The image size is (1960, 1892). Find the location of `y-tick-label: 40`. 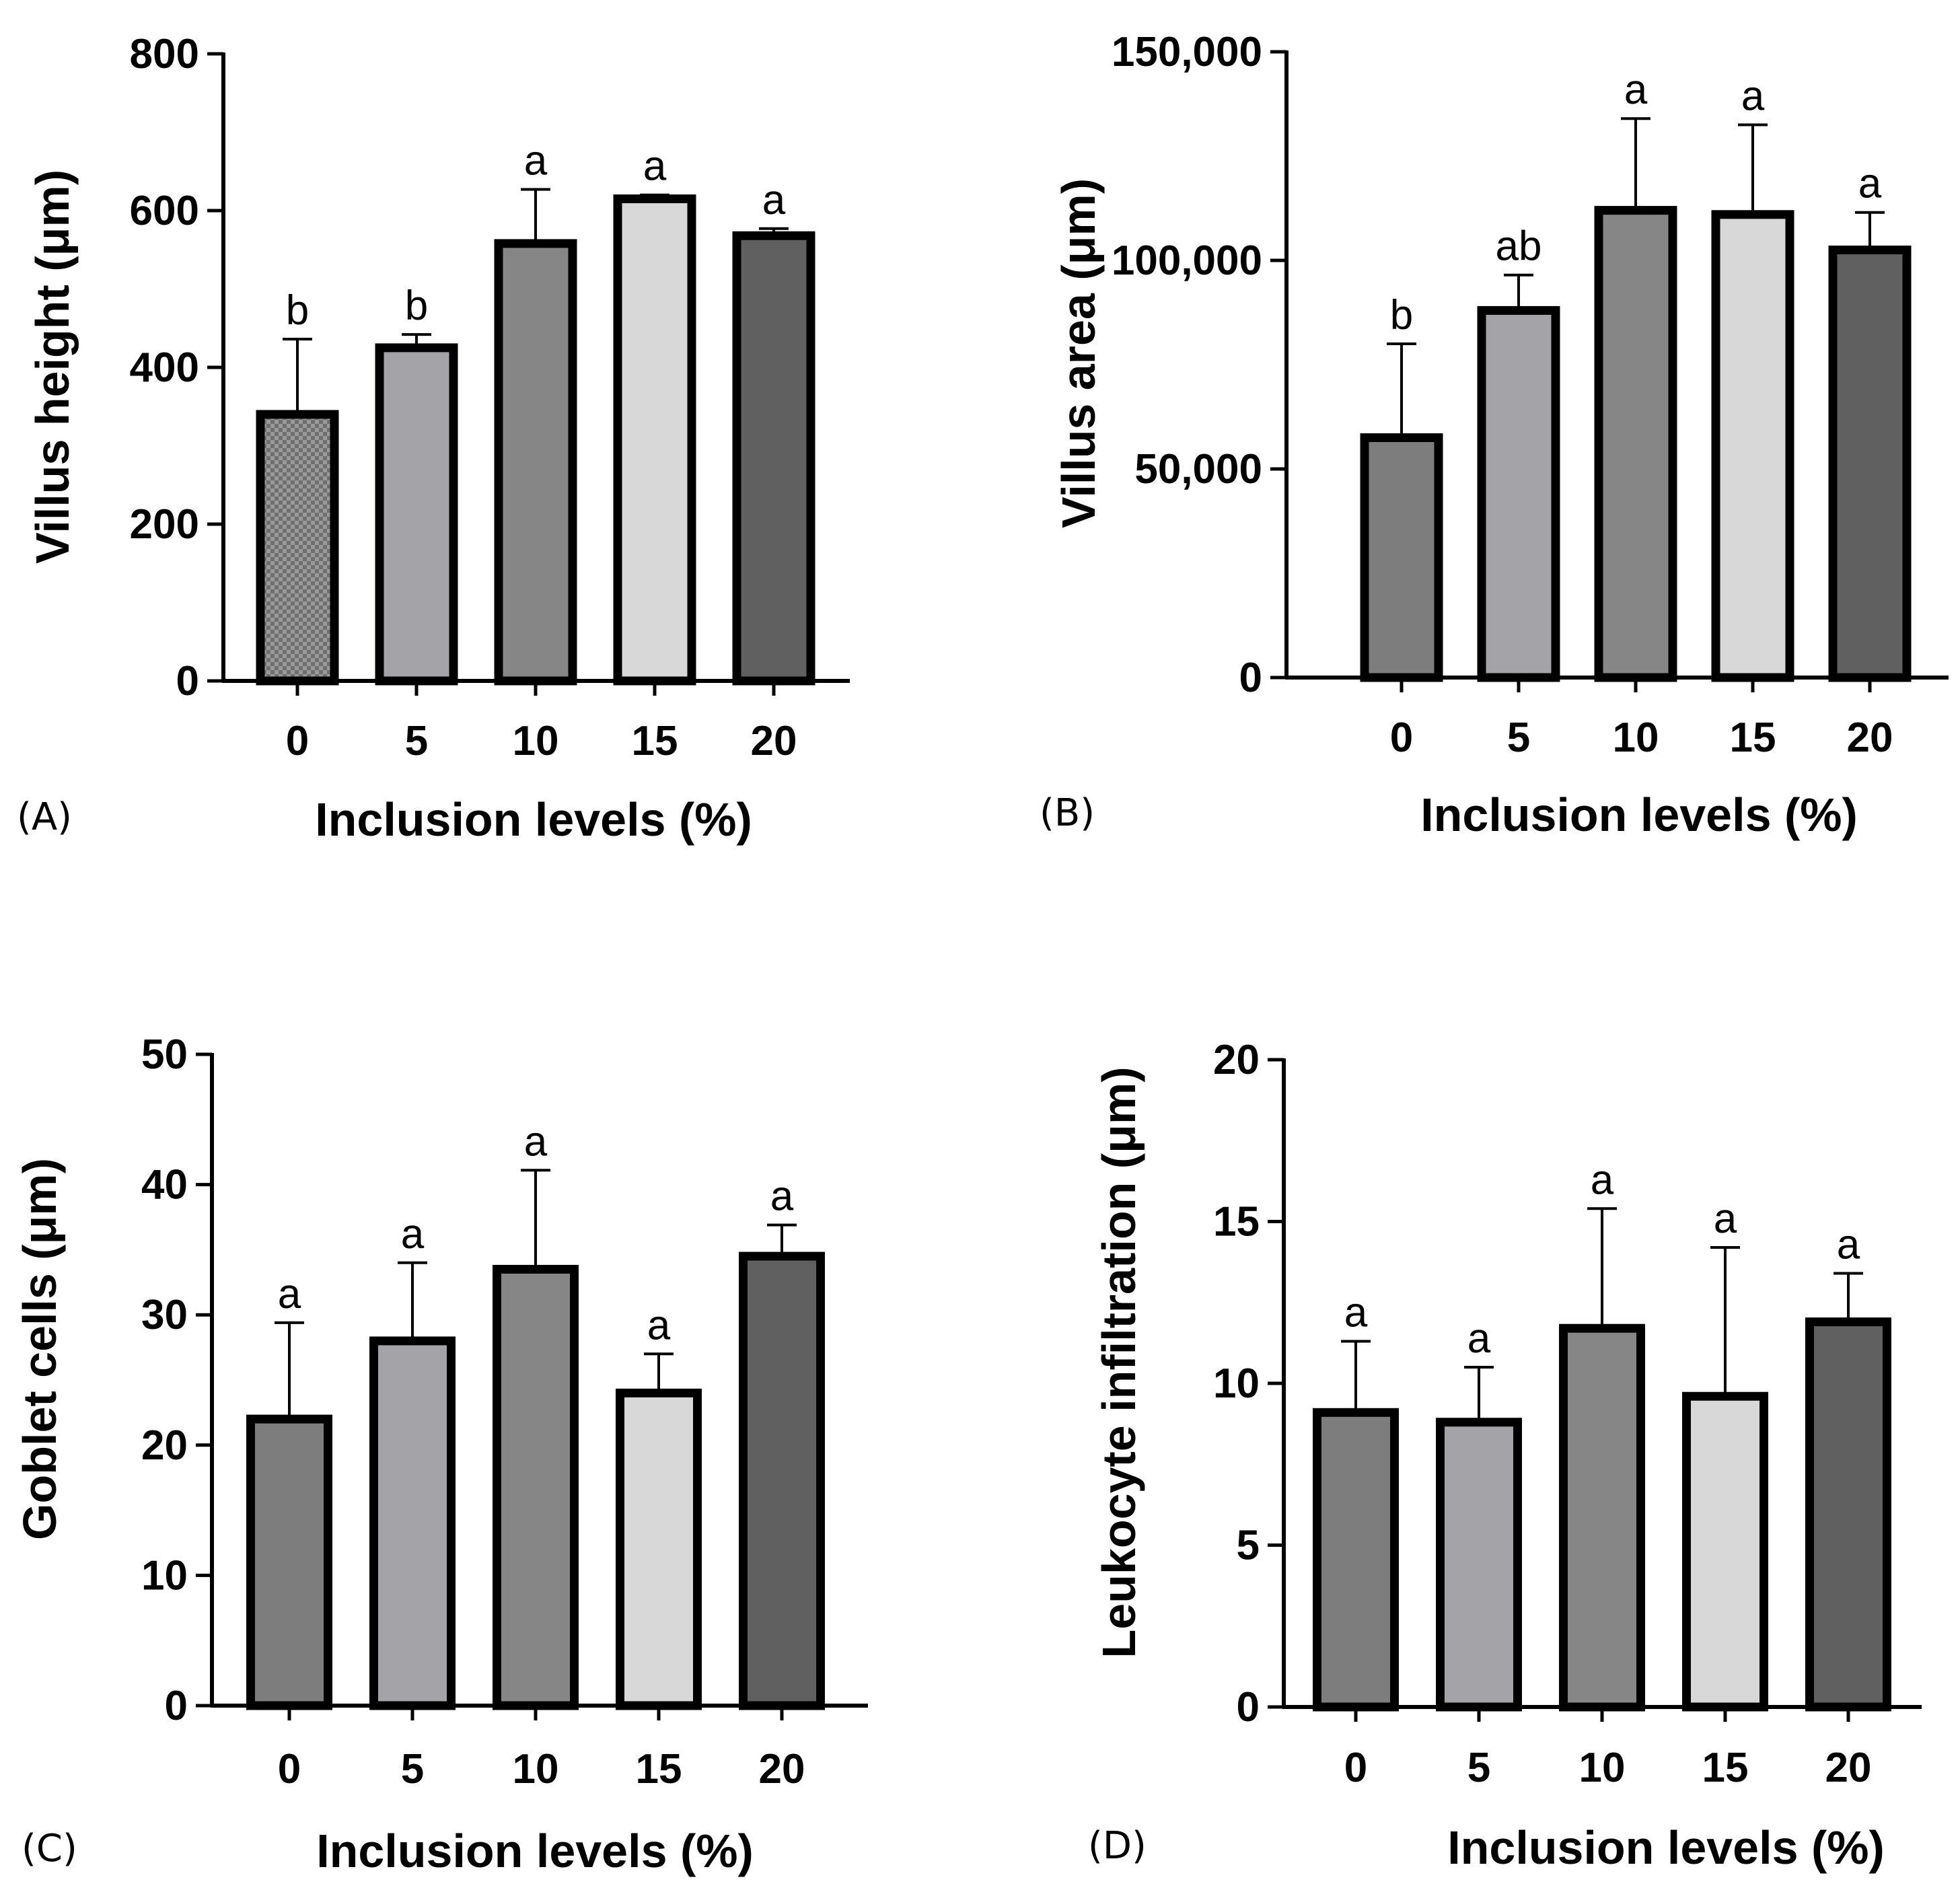

y-tick-label: 40 is located at coordinates (164, 1185).